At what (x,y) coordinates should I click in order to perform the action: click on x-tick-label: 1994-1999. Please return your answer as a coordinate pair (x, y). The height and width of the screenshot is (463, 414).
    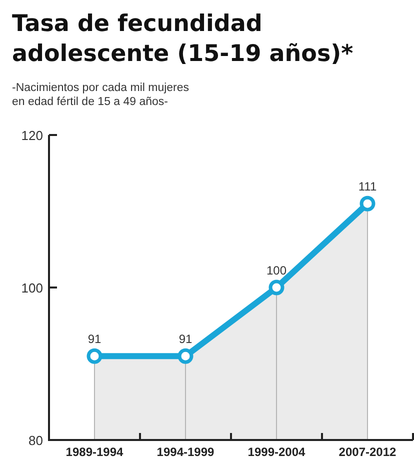
    Looking at the image, I should click on (185, 452).